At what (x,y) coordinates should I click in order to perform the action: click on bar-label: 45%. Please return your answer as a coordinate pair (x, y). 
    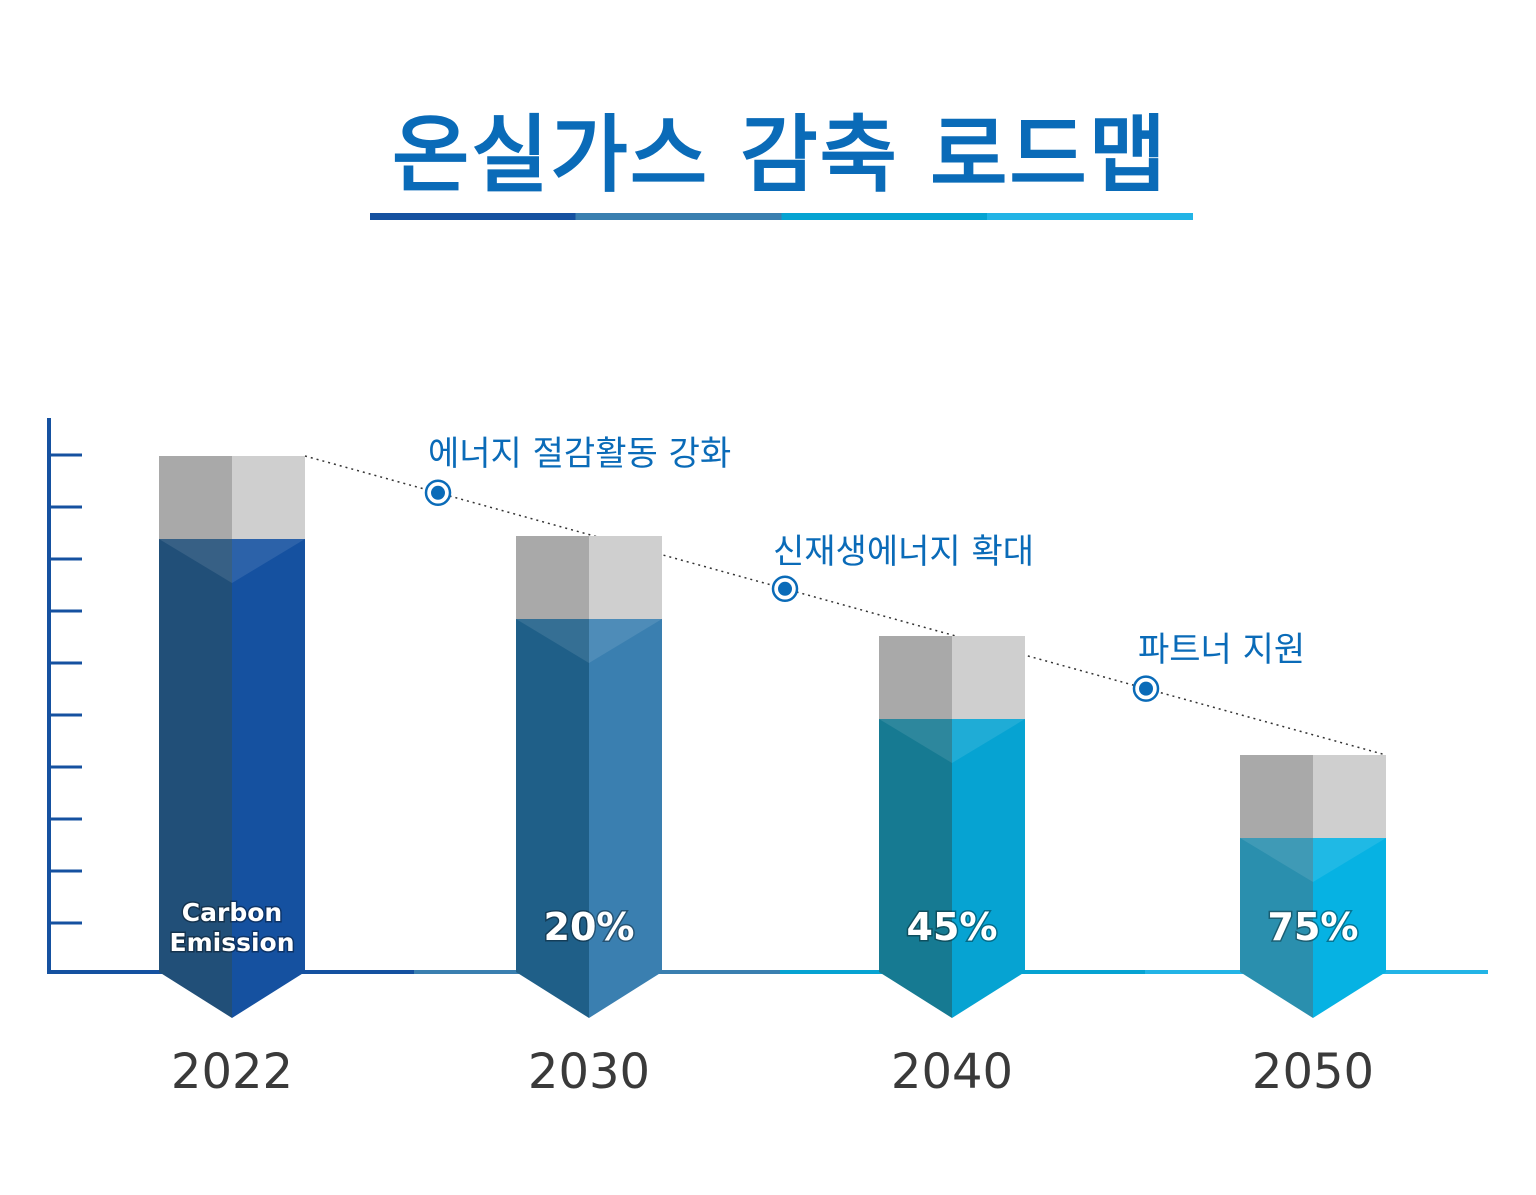
    Looking at the image, I should click on (952, 927).